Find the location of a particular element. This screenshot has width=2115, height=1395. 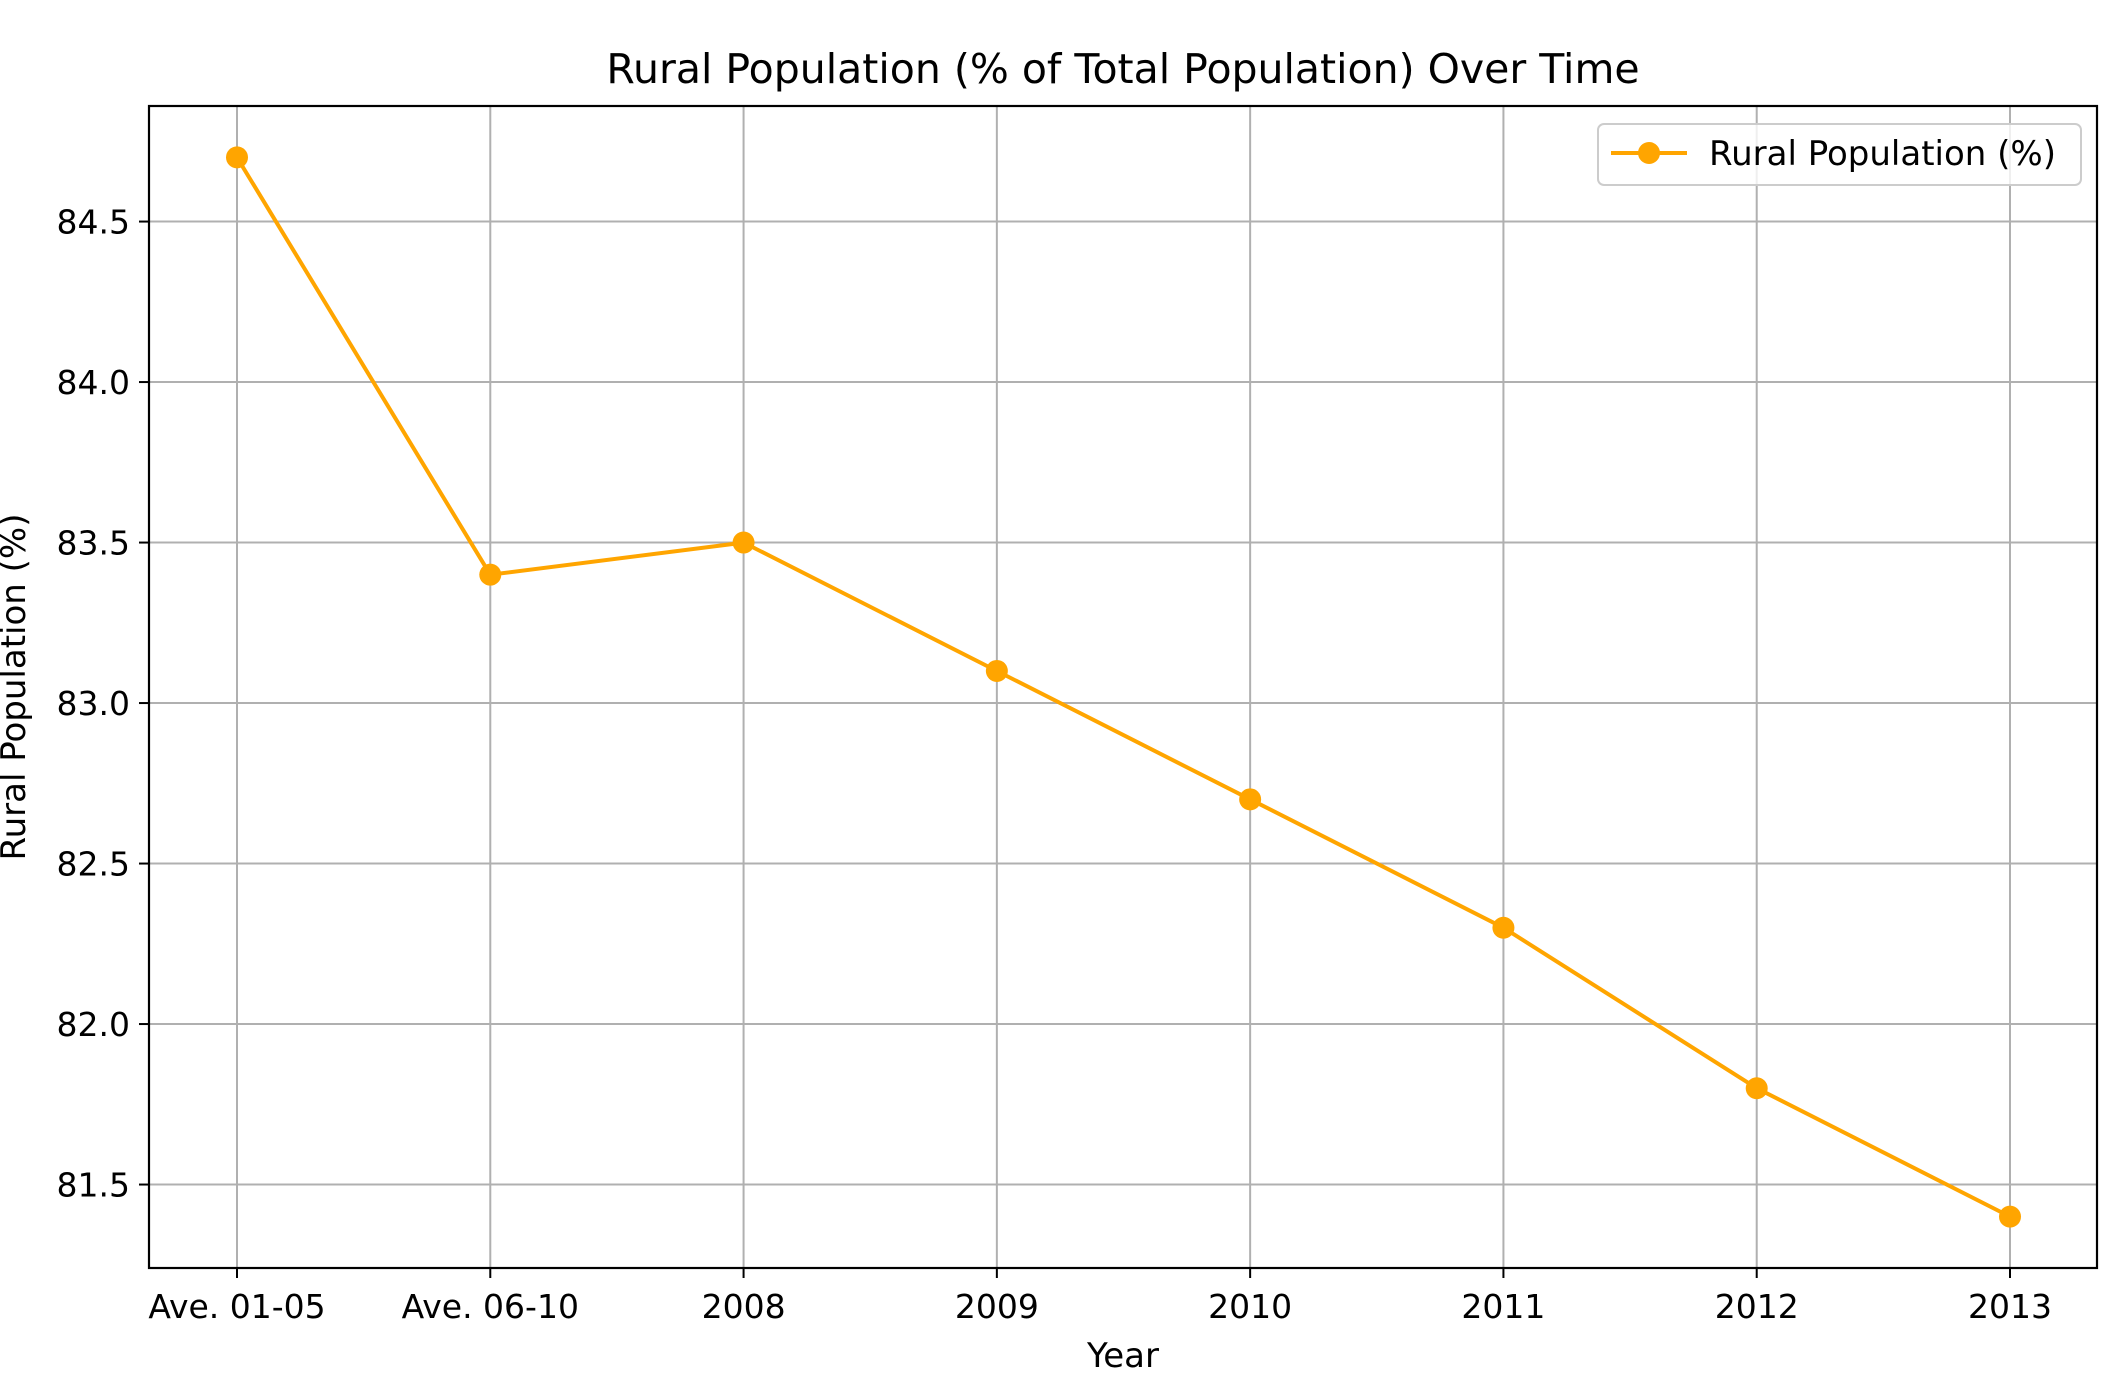

legend-box is located at coordinates (1839, 154).